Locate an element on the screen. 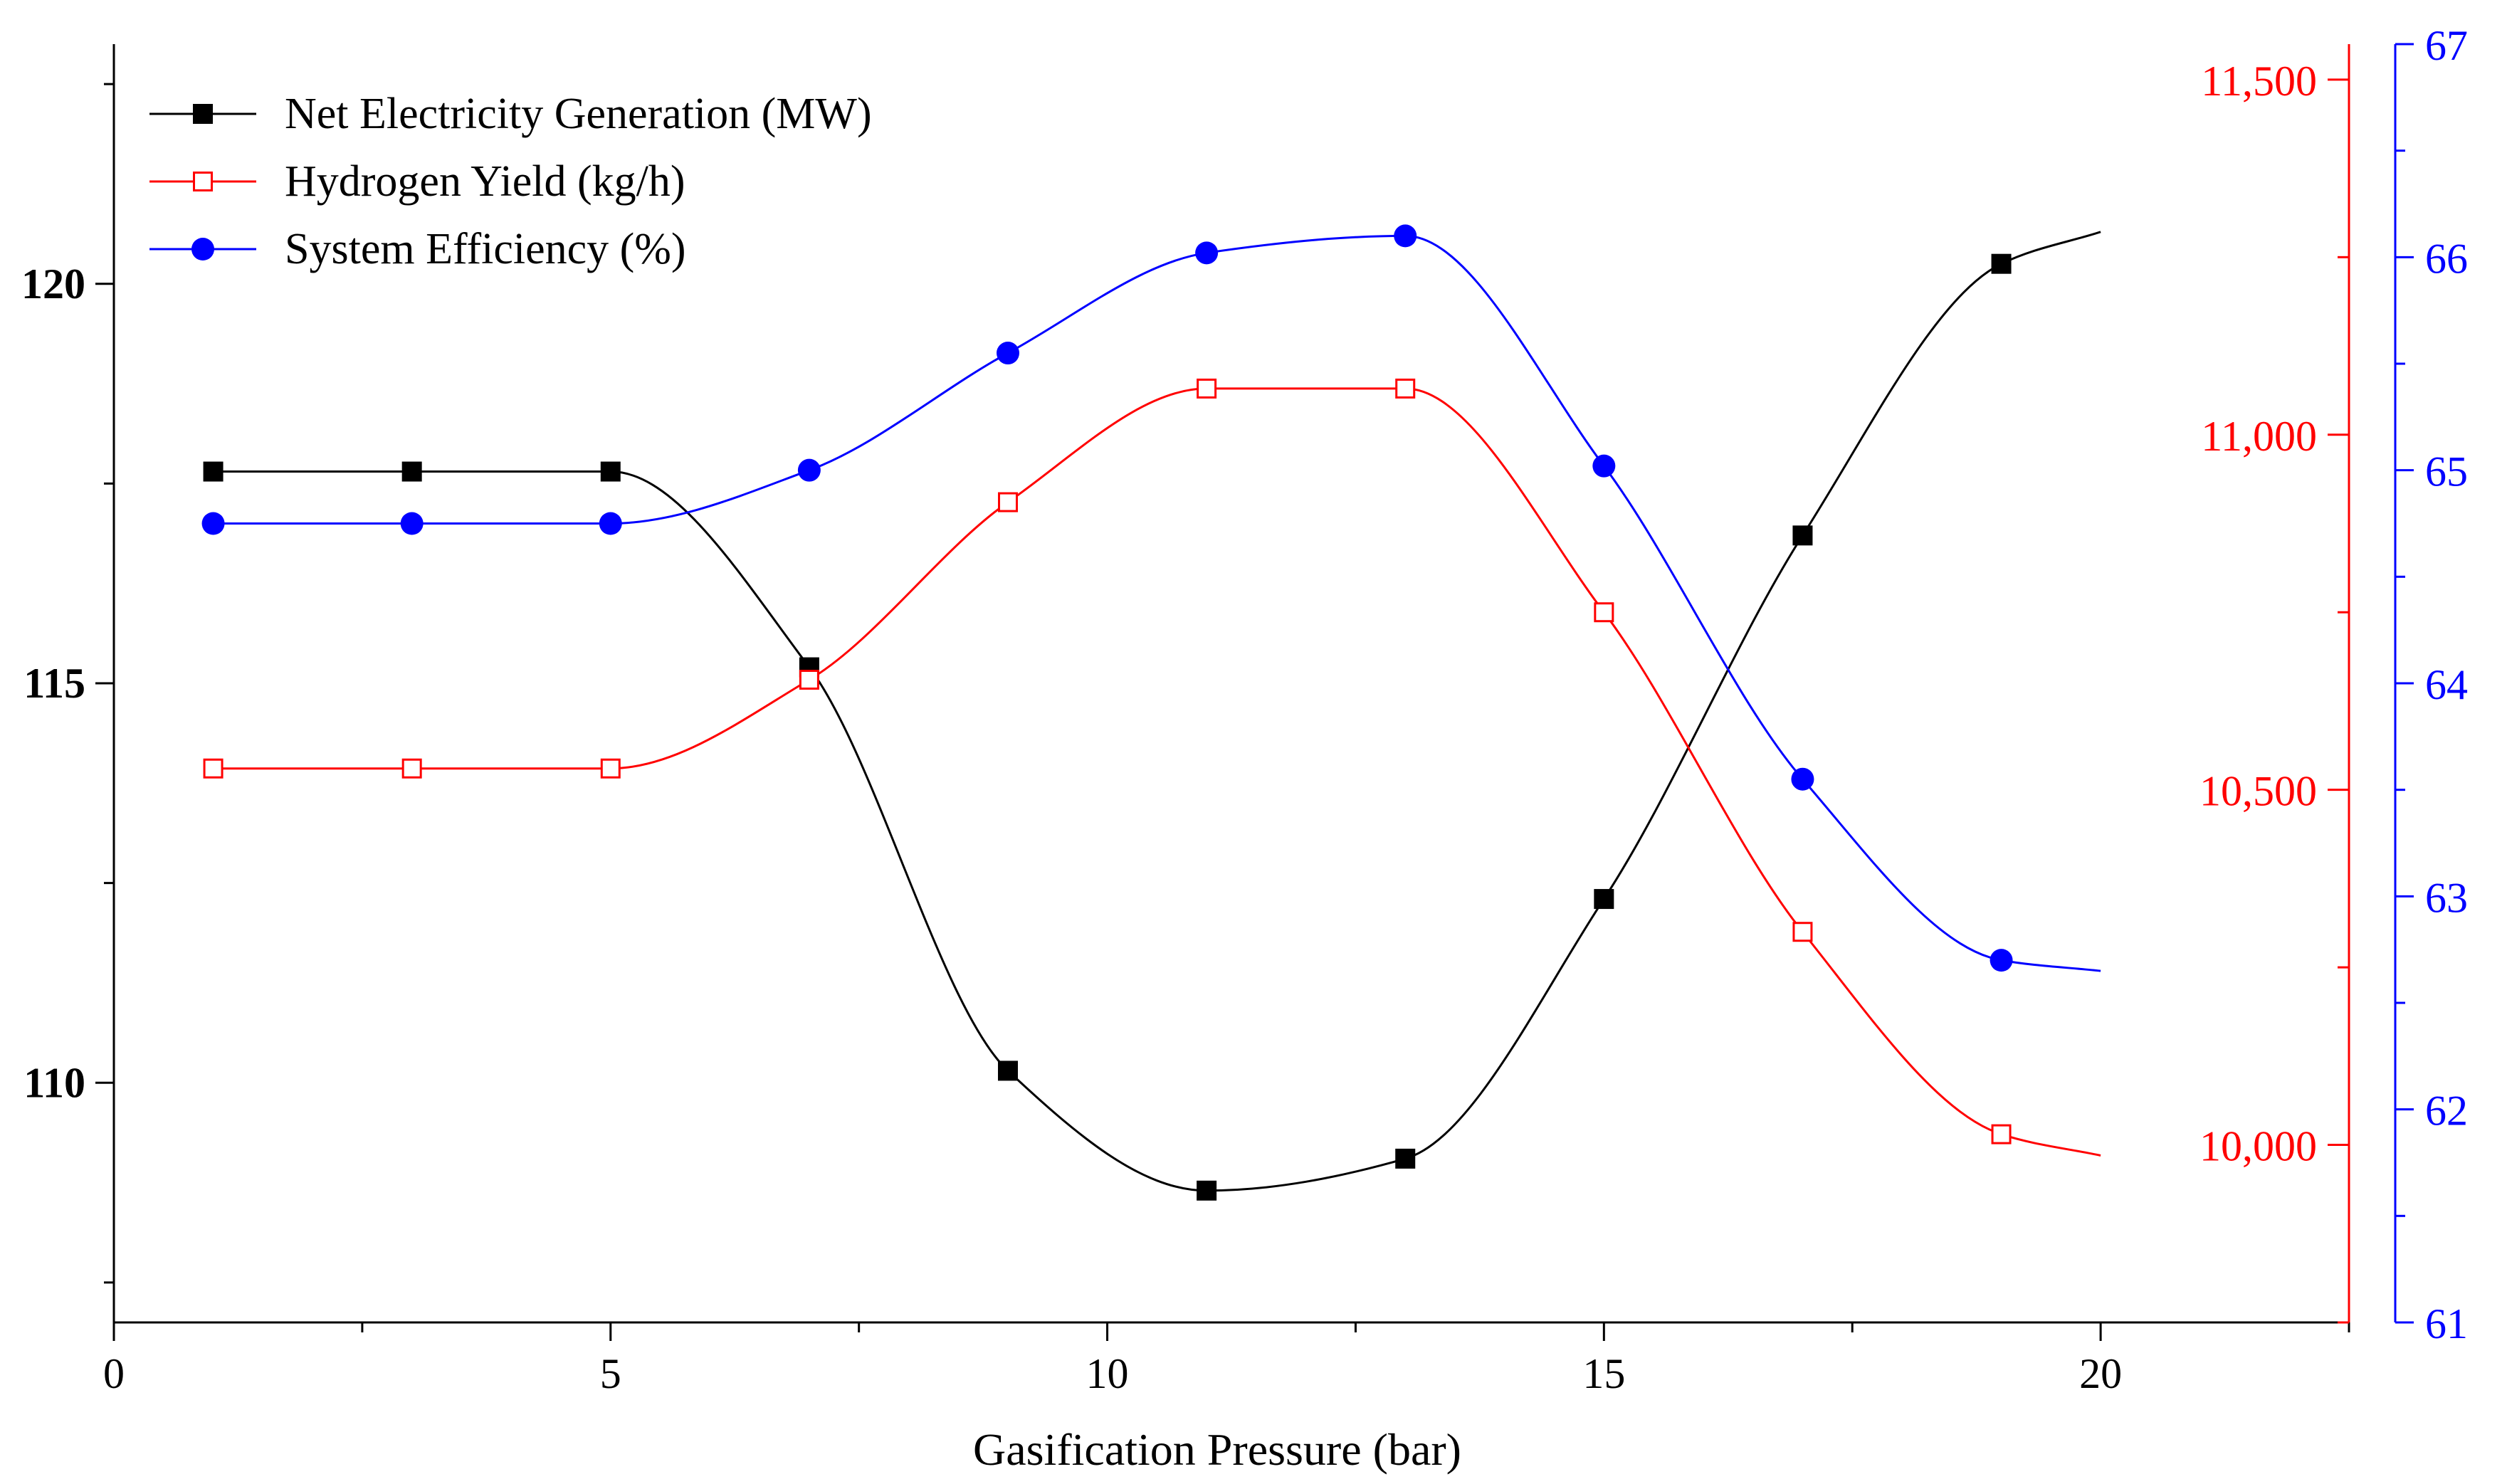 The width and height of the screenshot is (2507, 1484). legend-entry-net-electricity-generation-mw: Net Electricity Generation (MW) is located at coordinates (510, 114).